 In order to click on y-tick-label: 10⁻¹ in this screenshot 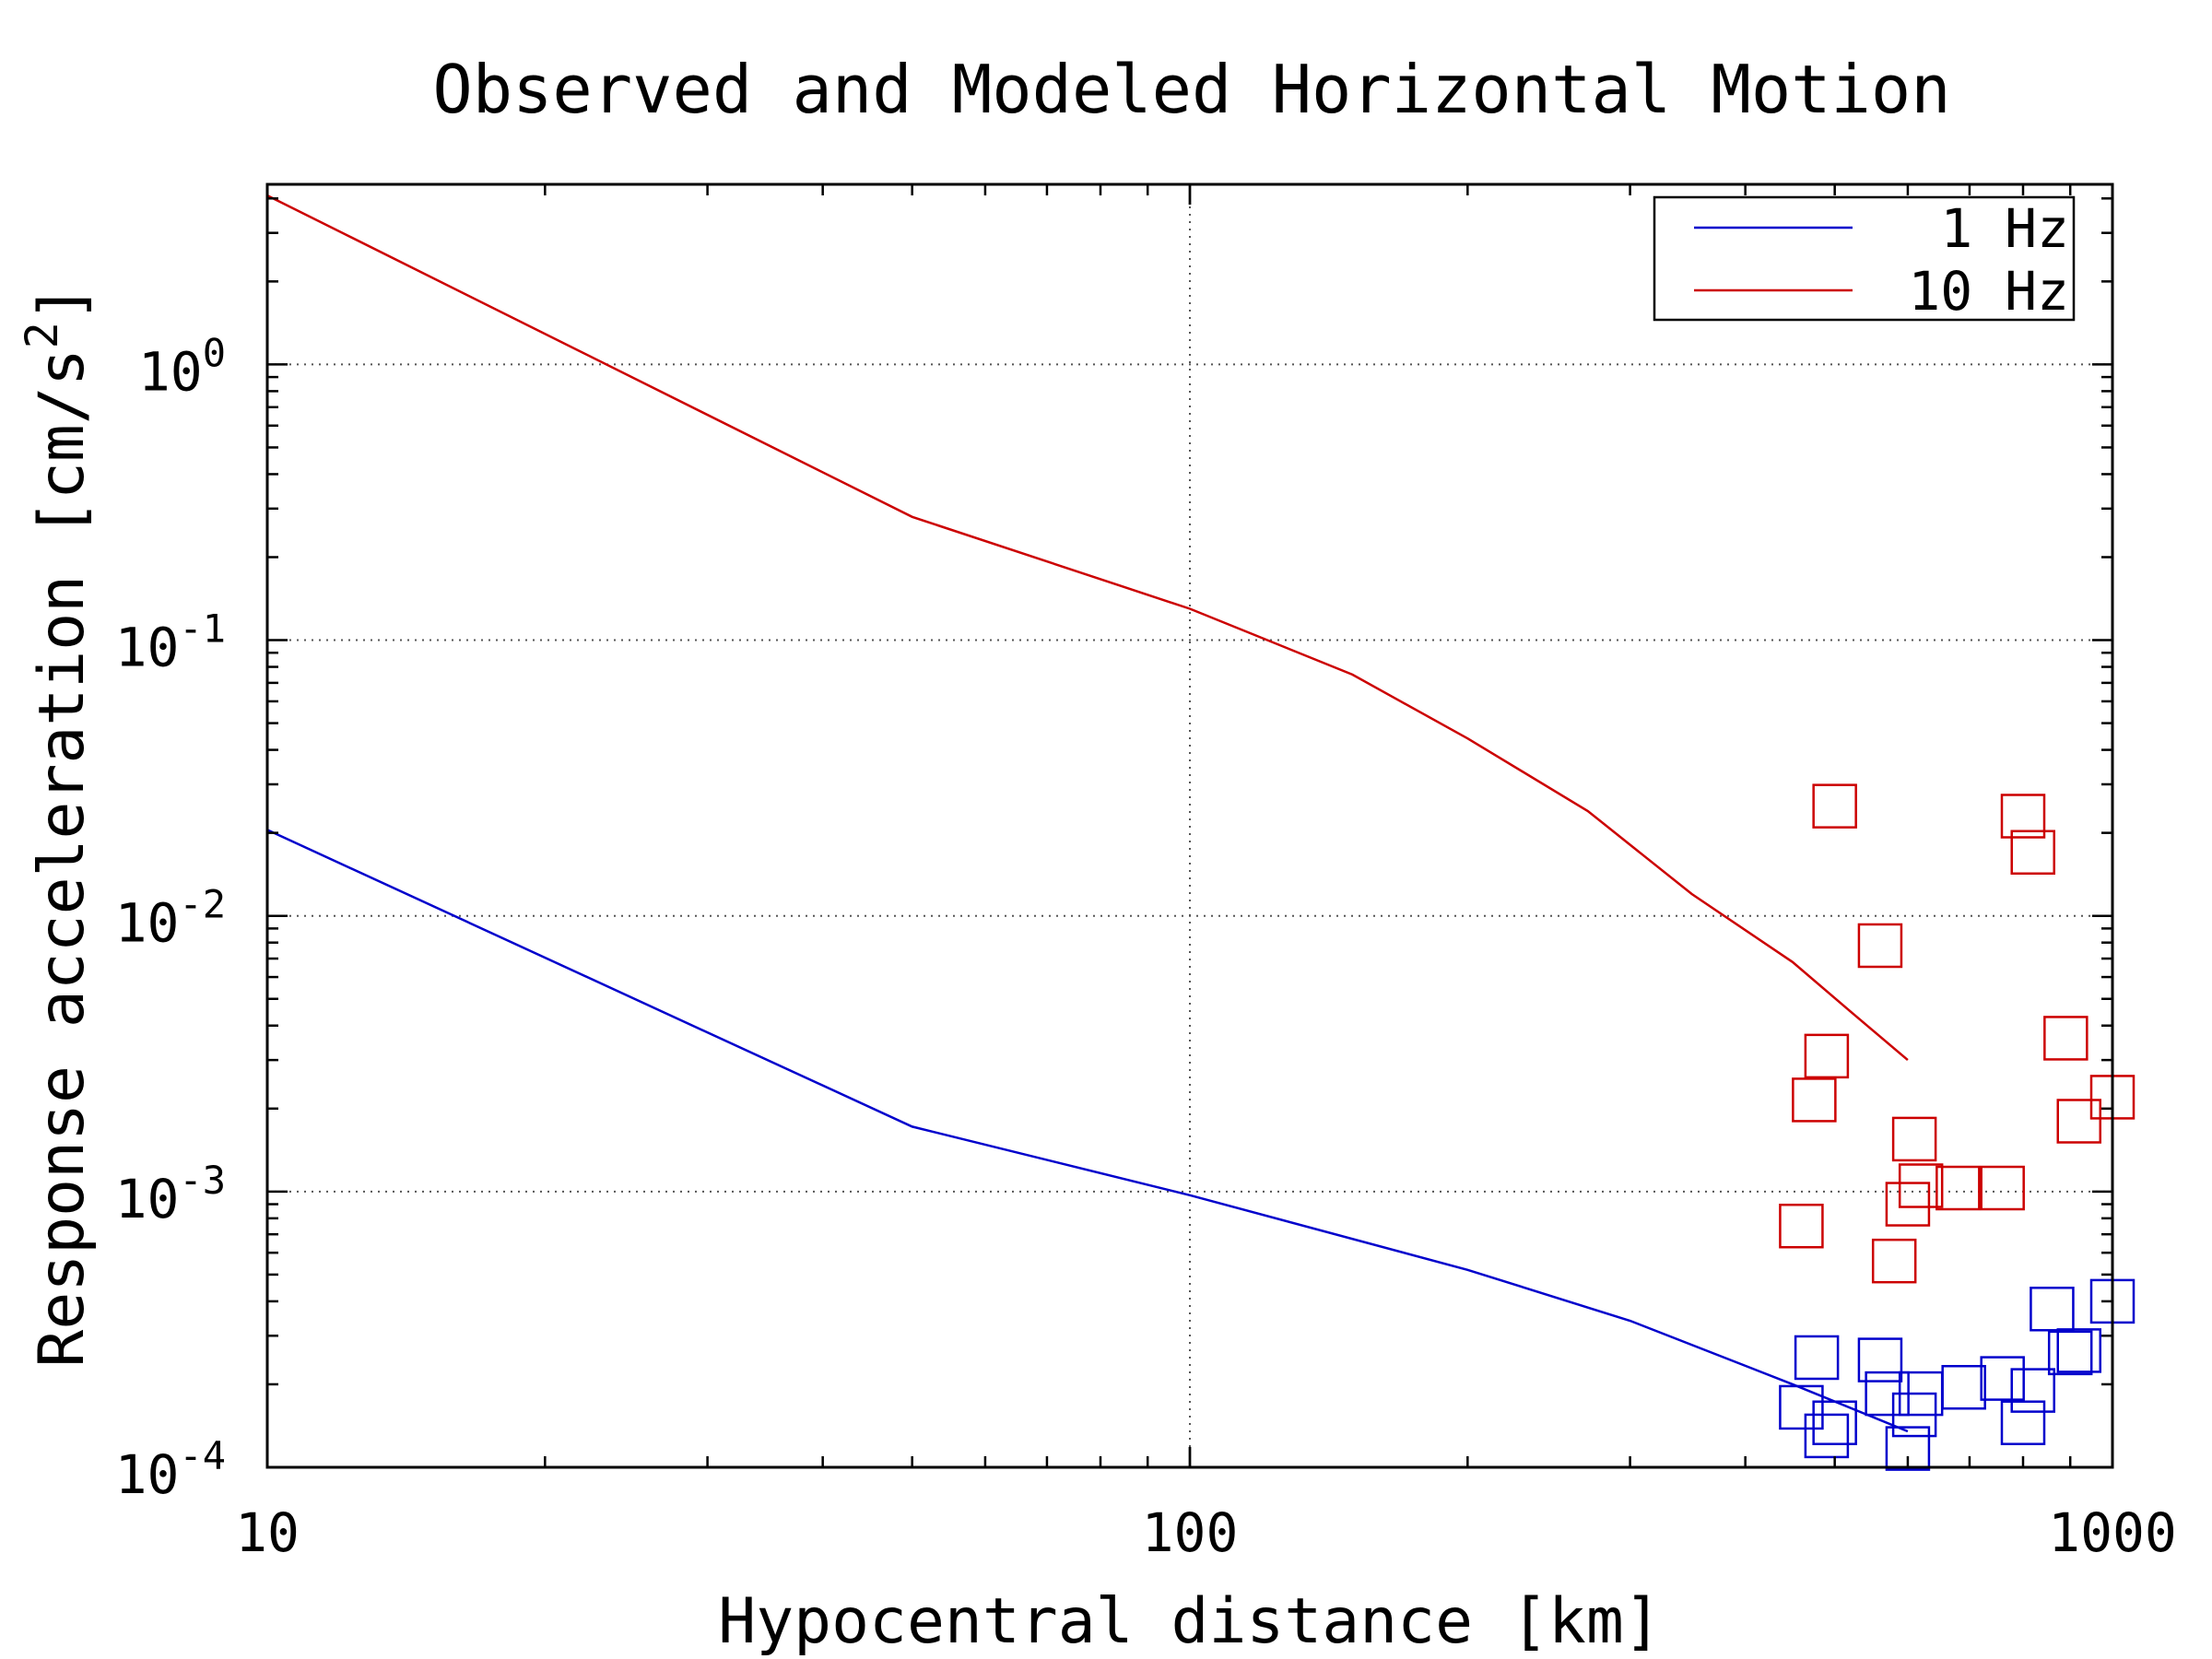, I will do `click(170, 642)`.